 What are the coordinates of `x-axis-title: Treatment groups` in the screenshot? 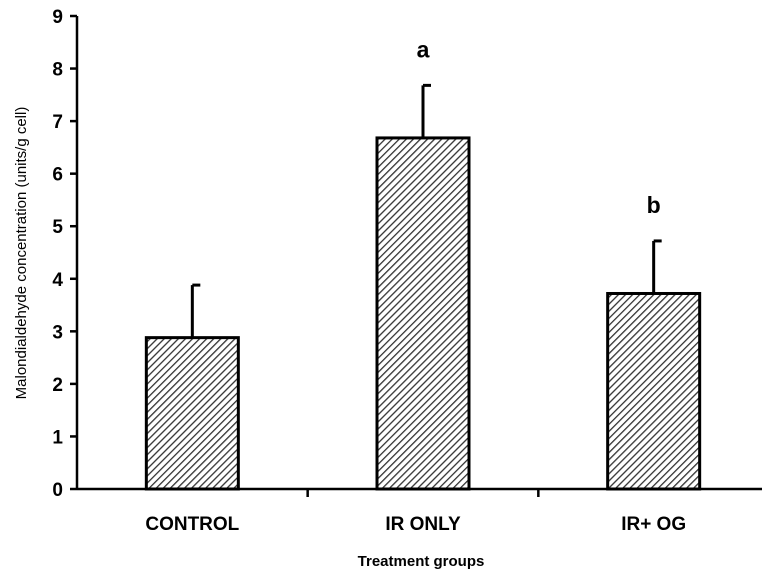 It's located at (421, 561).